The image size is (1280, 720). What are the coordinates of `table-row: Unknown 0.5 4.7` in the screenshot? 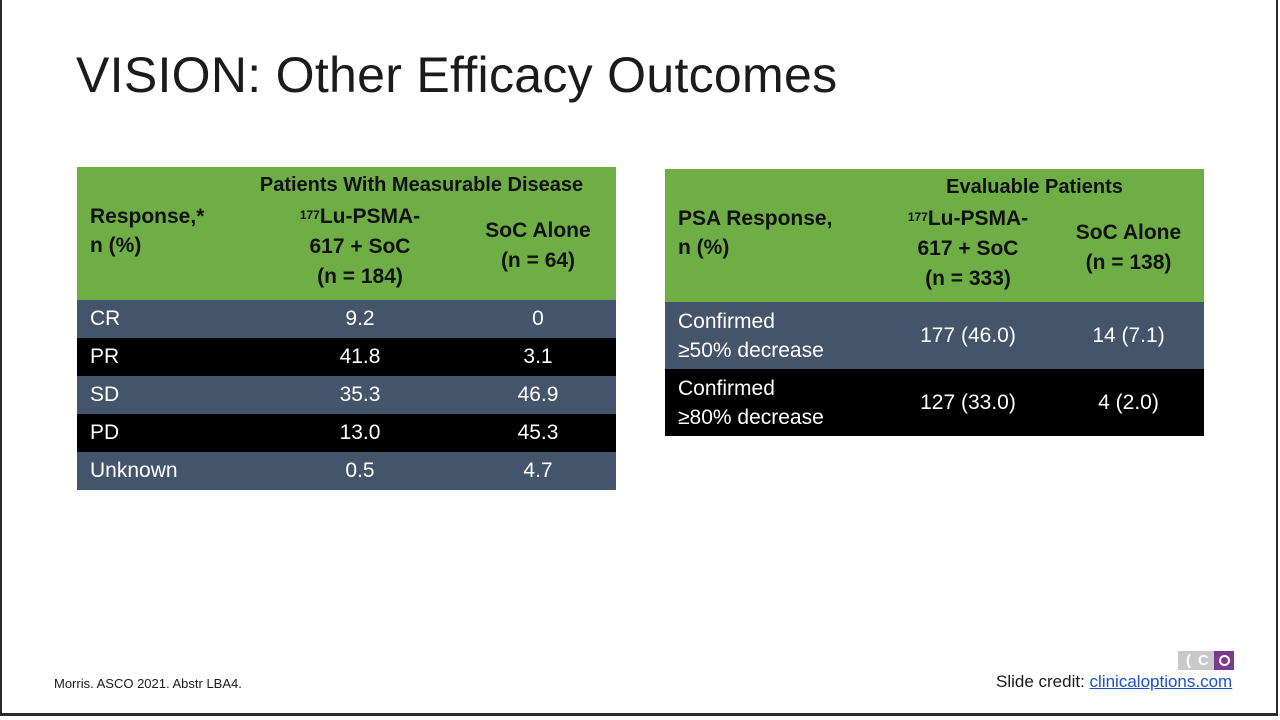 It's located at (346, 471).